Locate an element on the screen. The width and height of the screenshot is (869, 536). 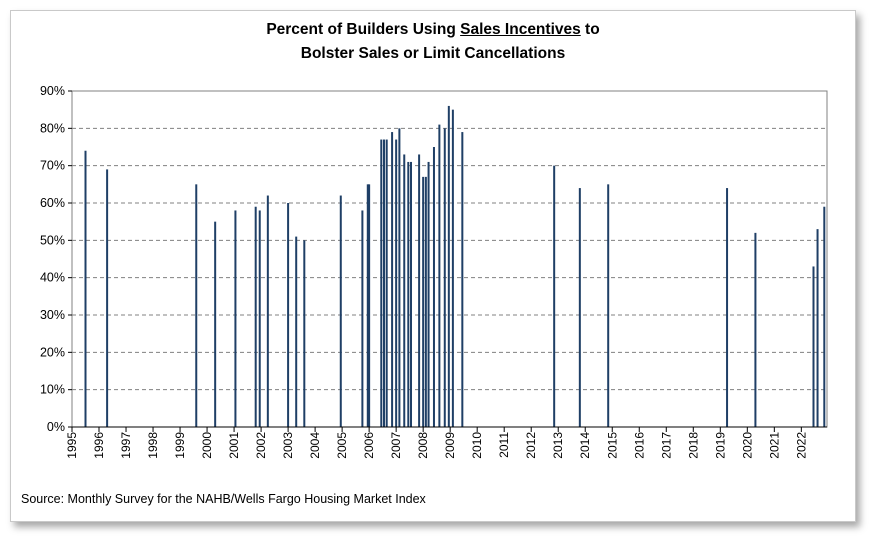
x-tick-label: 2004 is located at coordinates (315, 445).